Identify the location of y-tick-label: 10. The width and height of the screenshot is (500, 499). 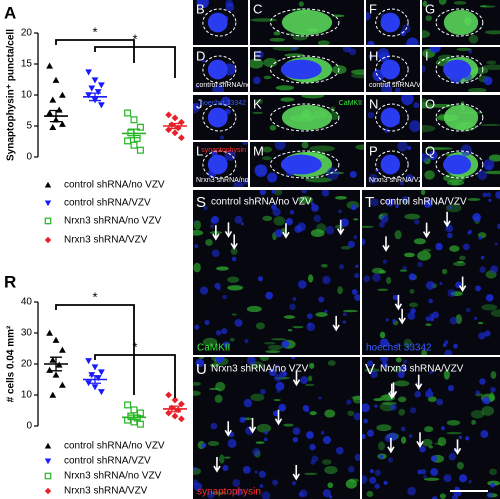
(27, 395).